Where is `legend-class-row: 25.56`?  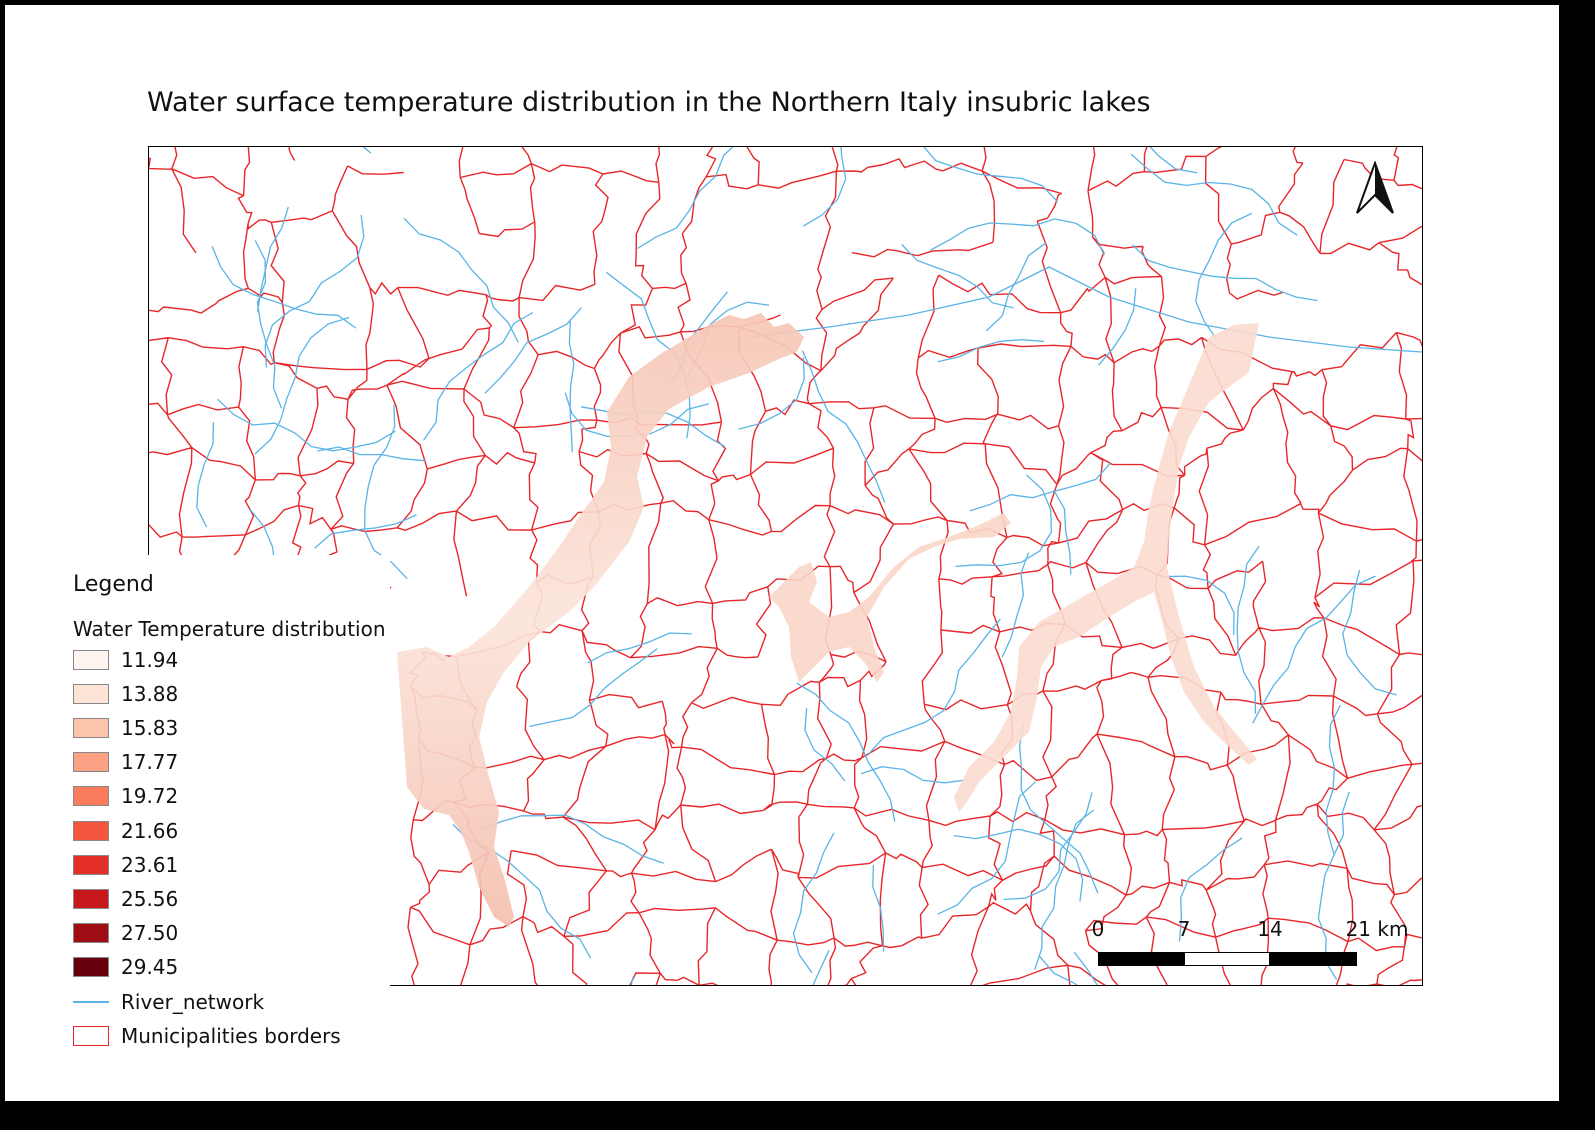 legend-class-row: 25.56 is located at coordinates (125, 899).